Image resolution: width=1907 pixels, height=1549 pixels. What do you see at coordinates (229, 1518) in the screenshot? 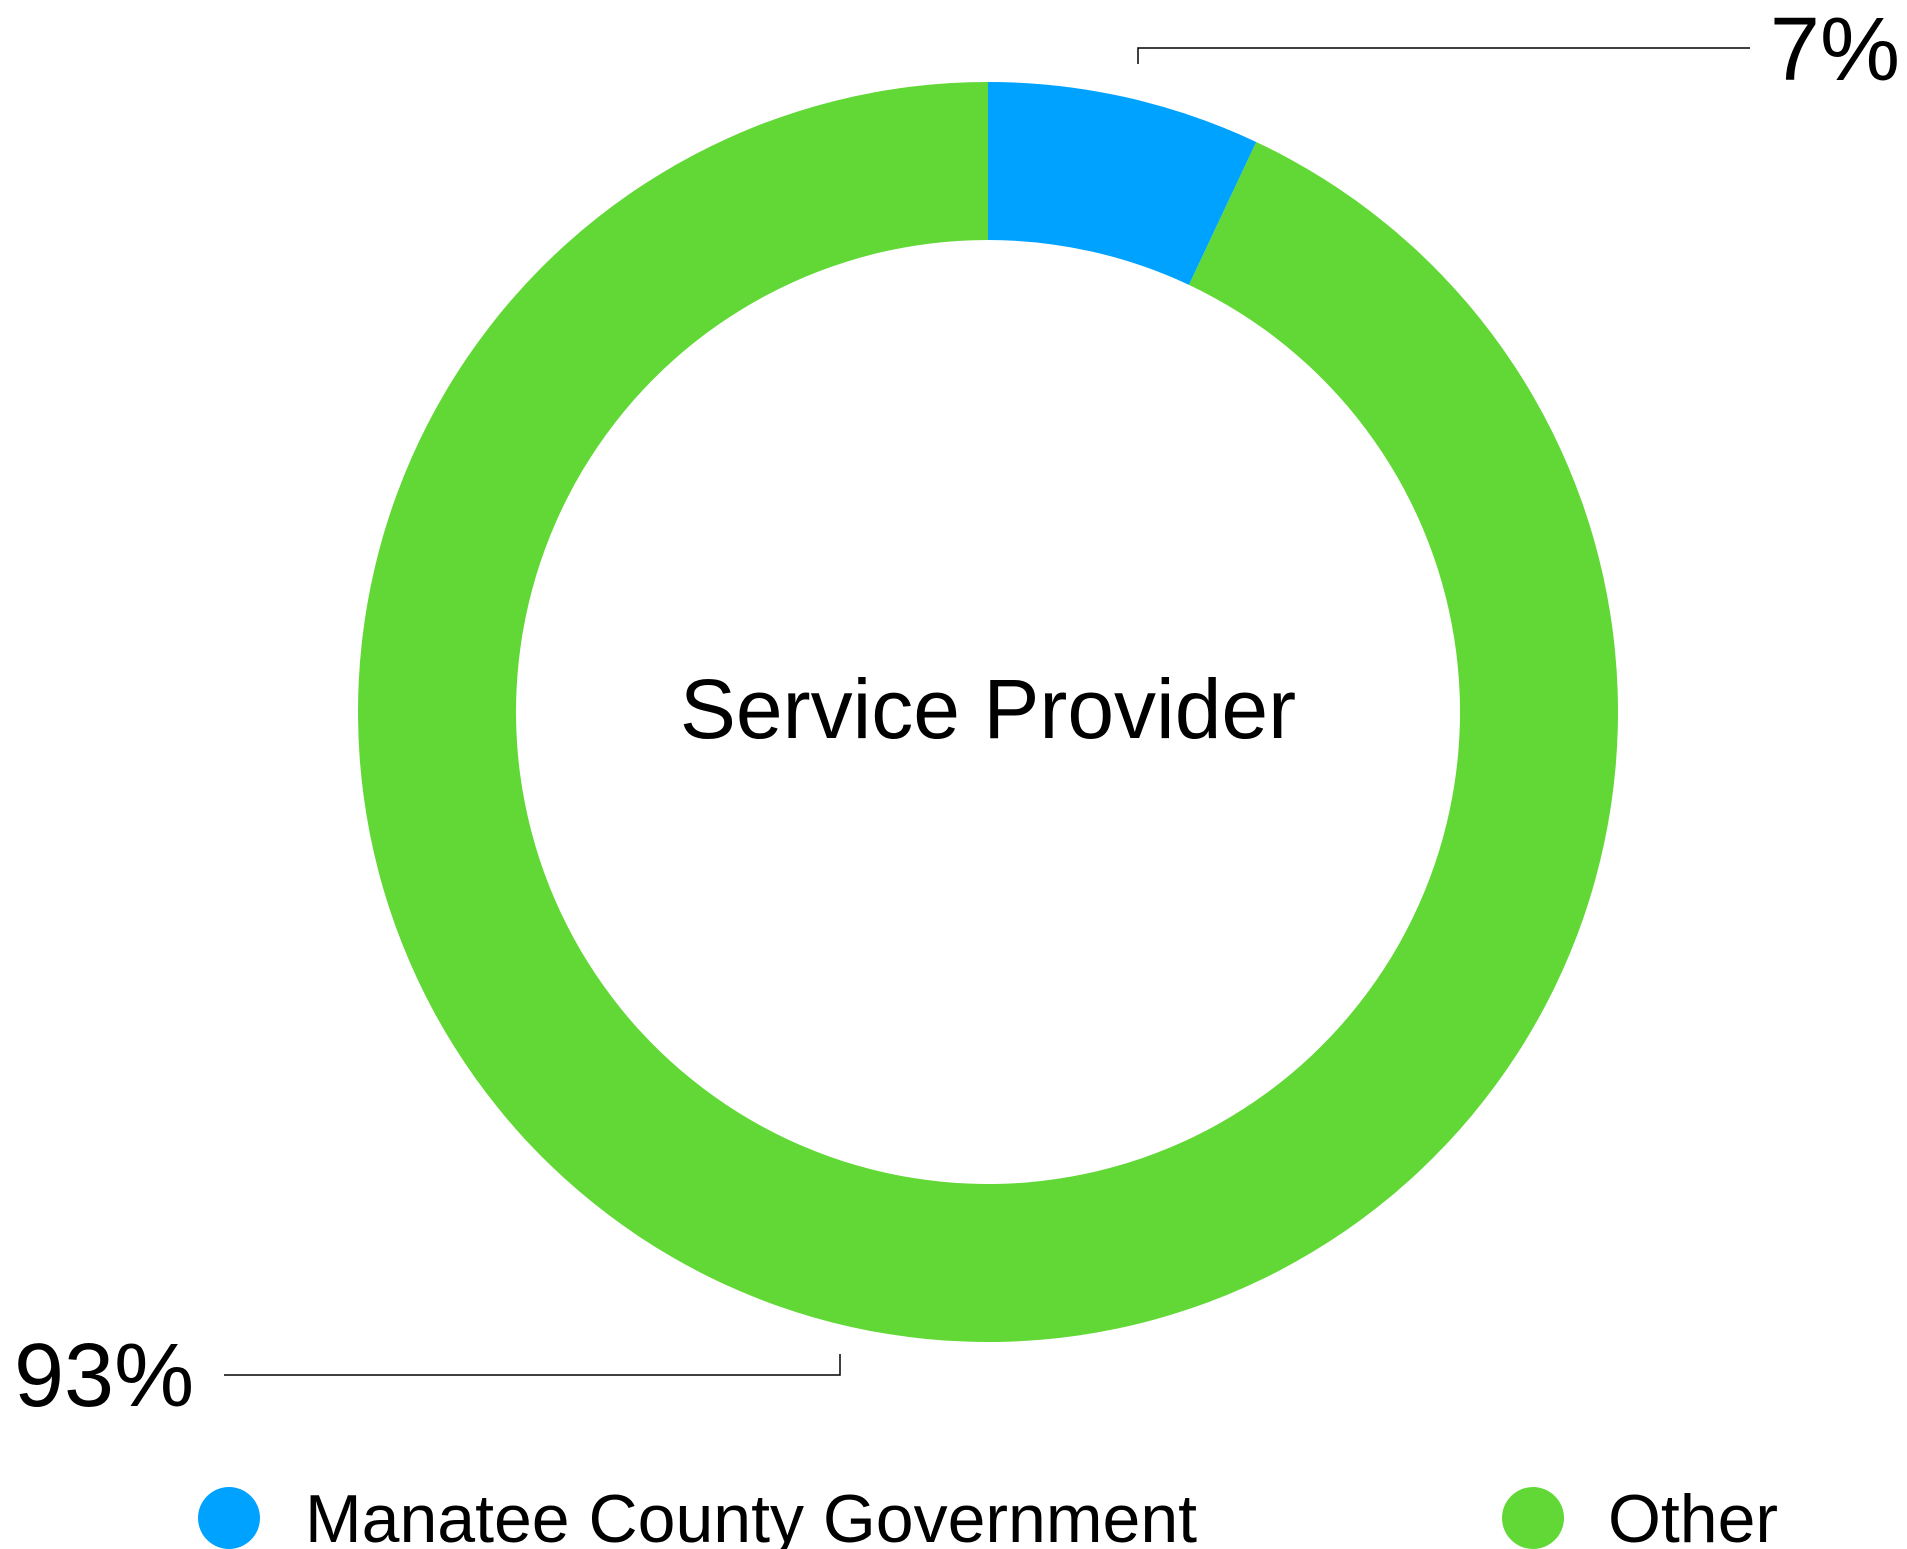
I see `legend-swatch-manatee` at bounding box center [229, 1518].